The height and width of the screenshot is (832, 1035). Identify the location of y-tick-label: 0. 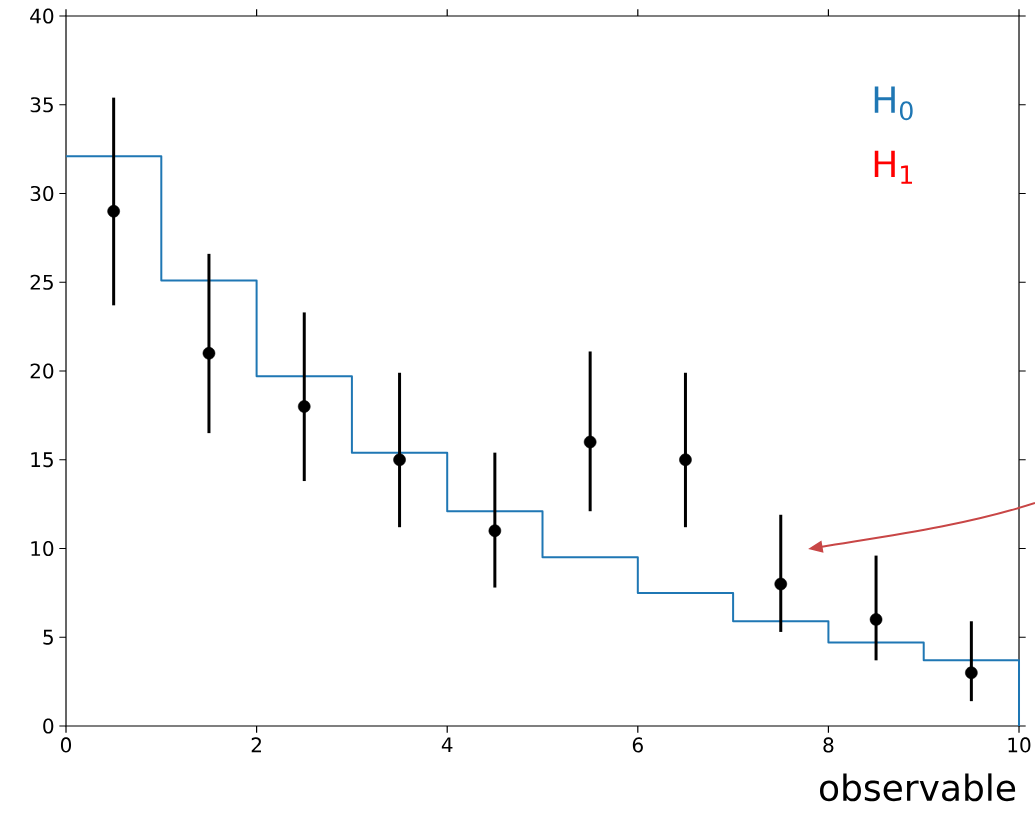
(48, 726).